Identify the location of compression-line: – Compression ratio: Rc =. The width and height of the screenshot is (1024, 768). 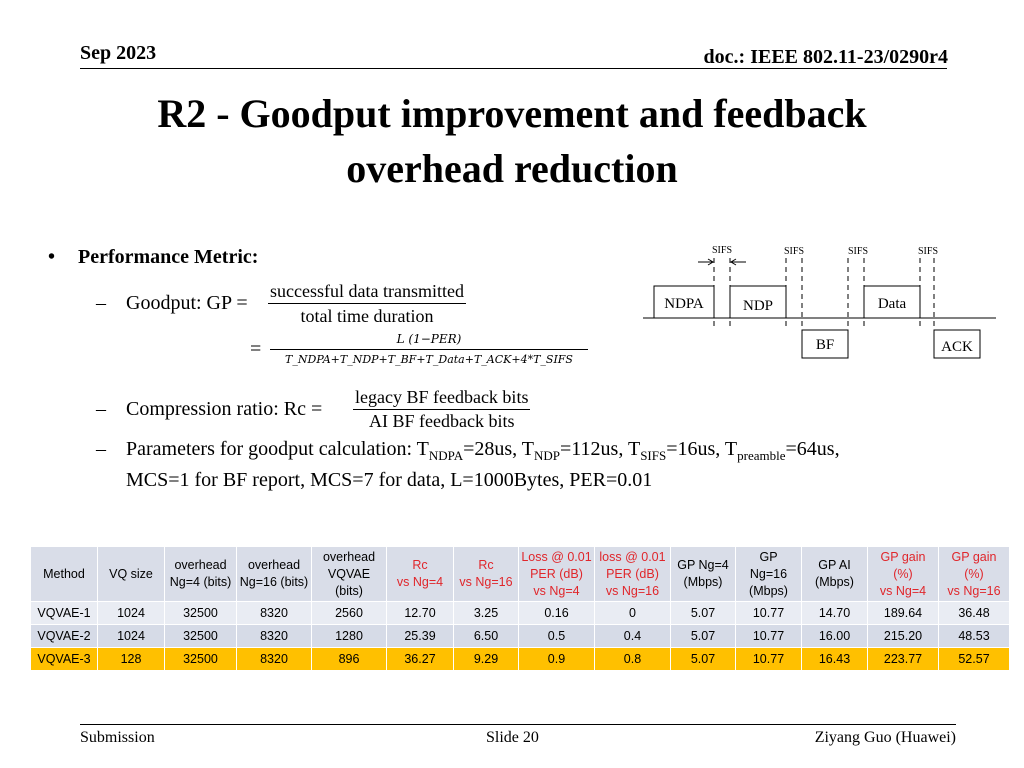
(209, 409).